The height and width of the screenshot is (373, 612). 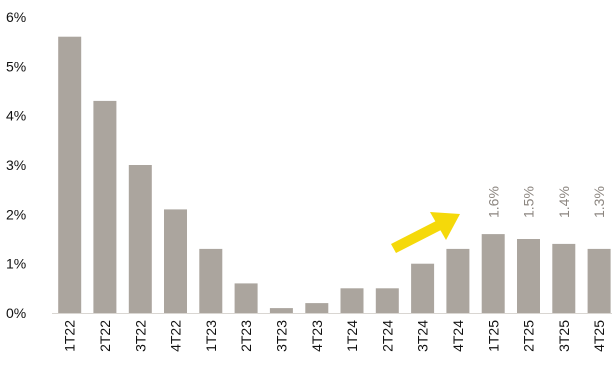 What do you see at coordinates (528, 276) in the screenshot?
I see `bar-2T25` at bounding box center [528, 276].